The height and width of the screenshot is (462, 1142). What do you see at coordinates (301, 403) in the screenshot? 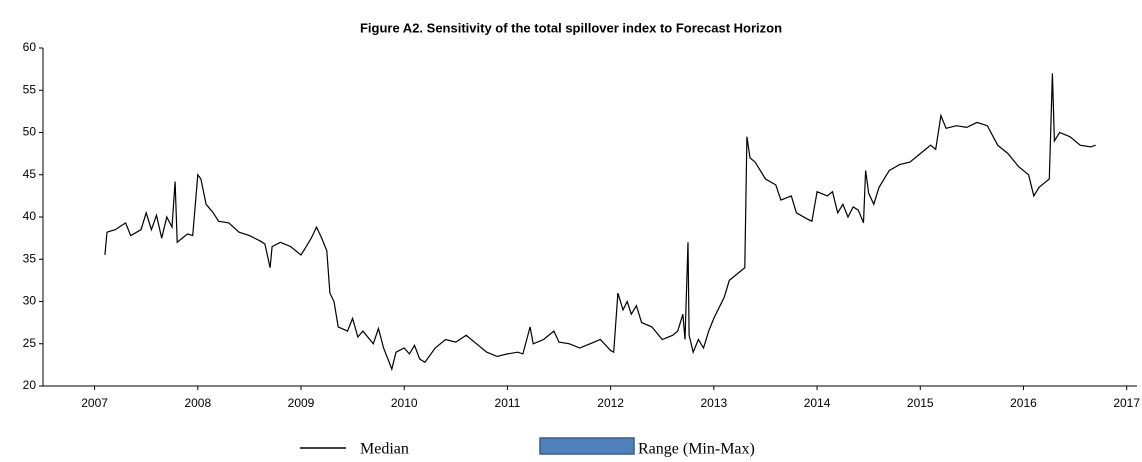
I see `x-tick-label: 2009` at bounding box center [301, 403].